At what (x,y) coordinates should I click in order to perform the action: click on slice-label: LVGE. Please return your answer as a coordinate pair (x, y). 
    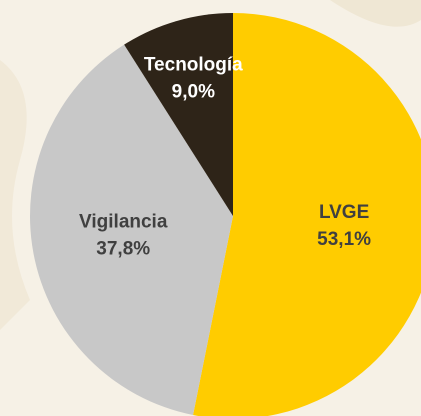
    Looking at the image, I should click on (344, 212).